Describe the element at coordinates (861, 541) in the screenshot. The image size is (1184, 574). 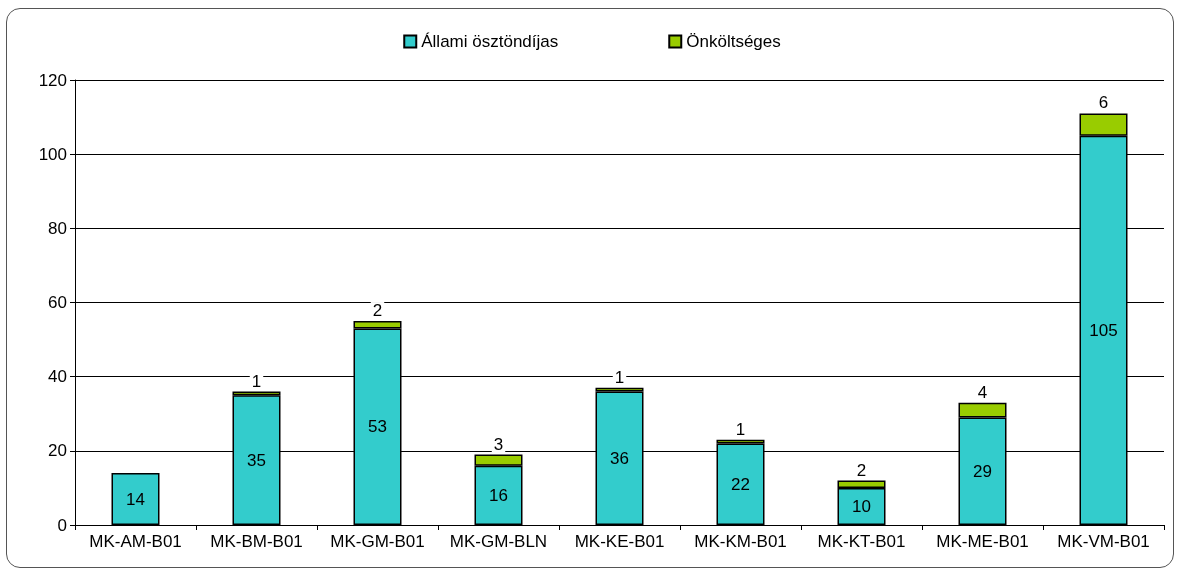
I see `x-tick-label: MK-KT-B01` at that location.